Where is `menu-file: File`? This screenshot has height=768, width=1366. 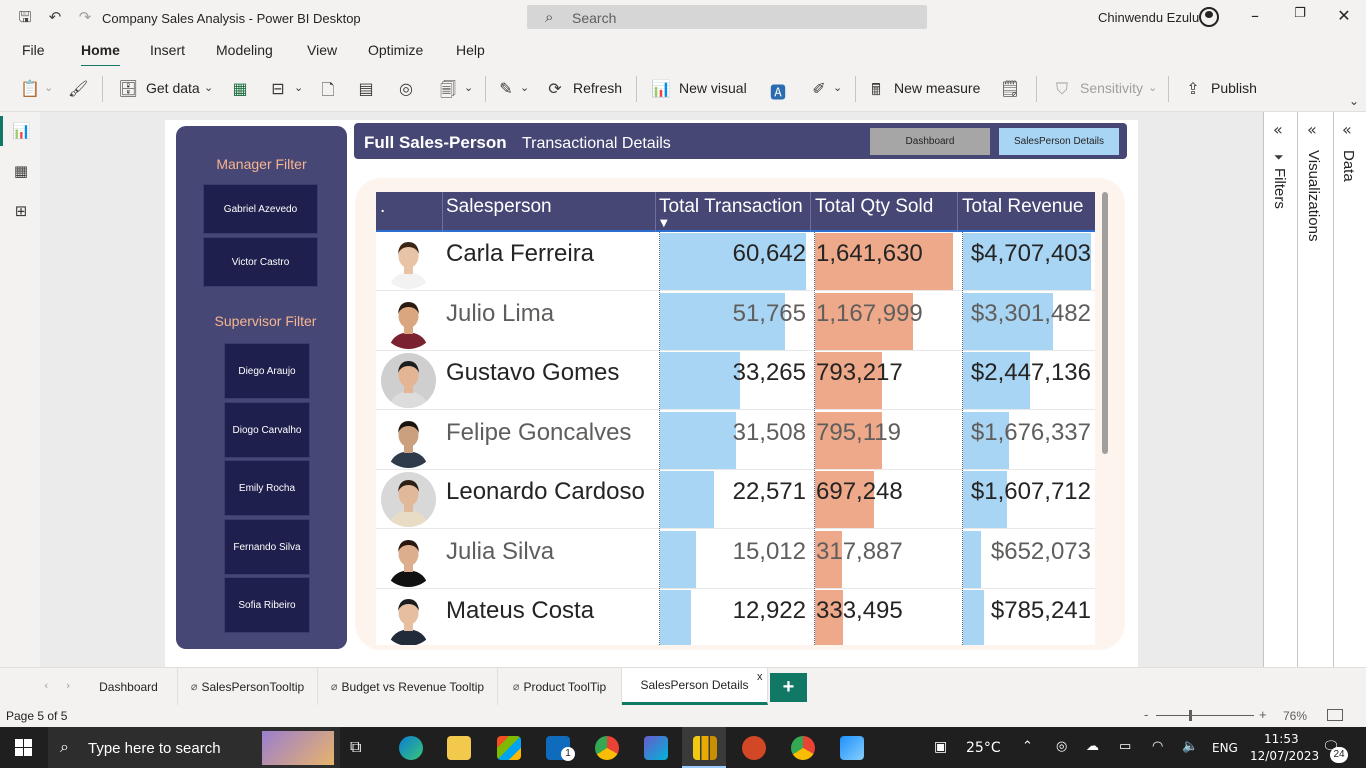
menu-file: File is located at coordinates (33, 50).